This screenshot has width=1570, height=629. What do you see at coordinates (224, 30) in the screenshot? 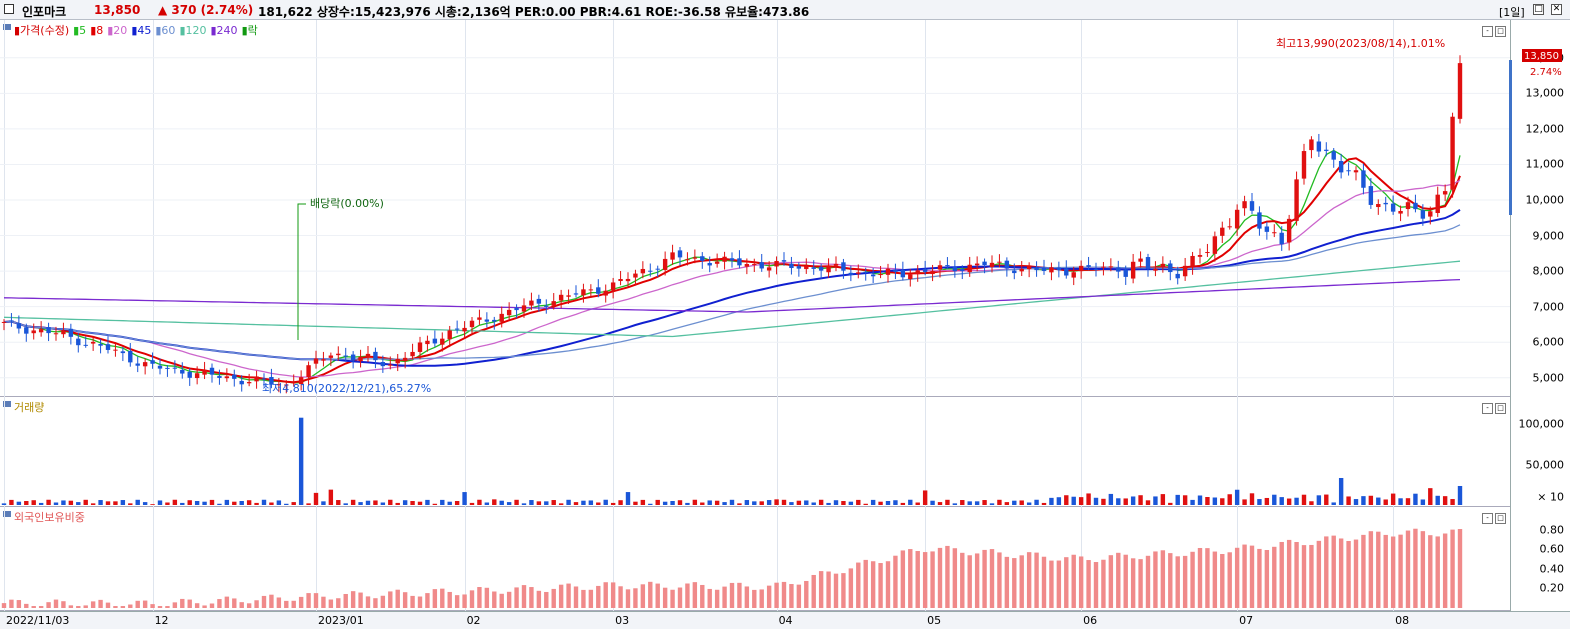
I see `legend-item: ▮240` at bounding box center [224, 30].